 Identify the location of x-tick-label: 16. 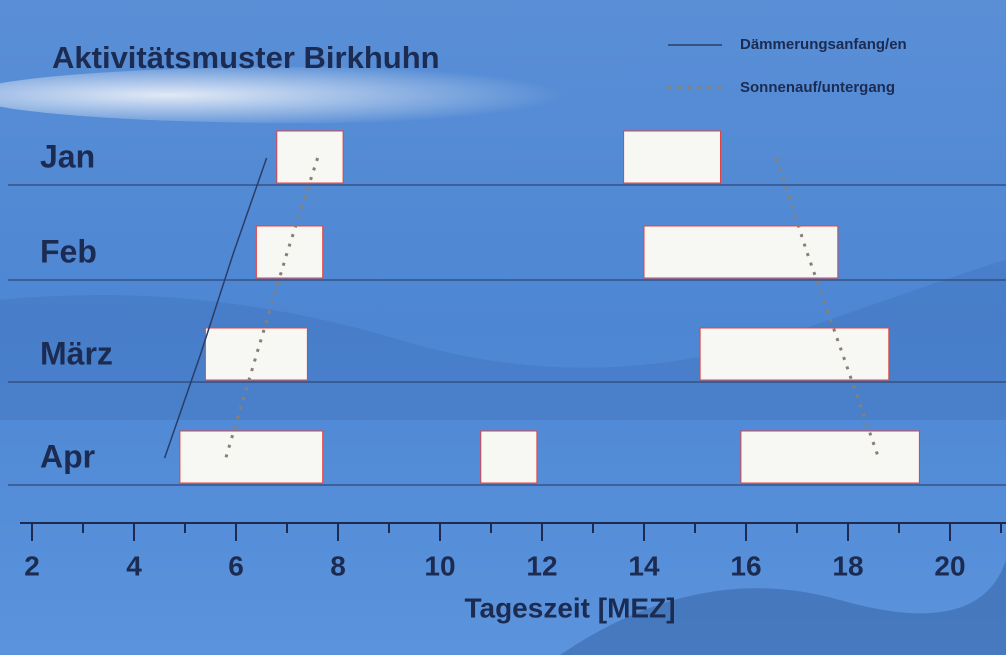
(745, 565).